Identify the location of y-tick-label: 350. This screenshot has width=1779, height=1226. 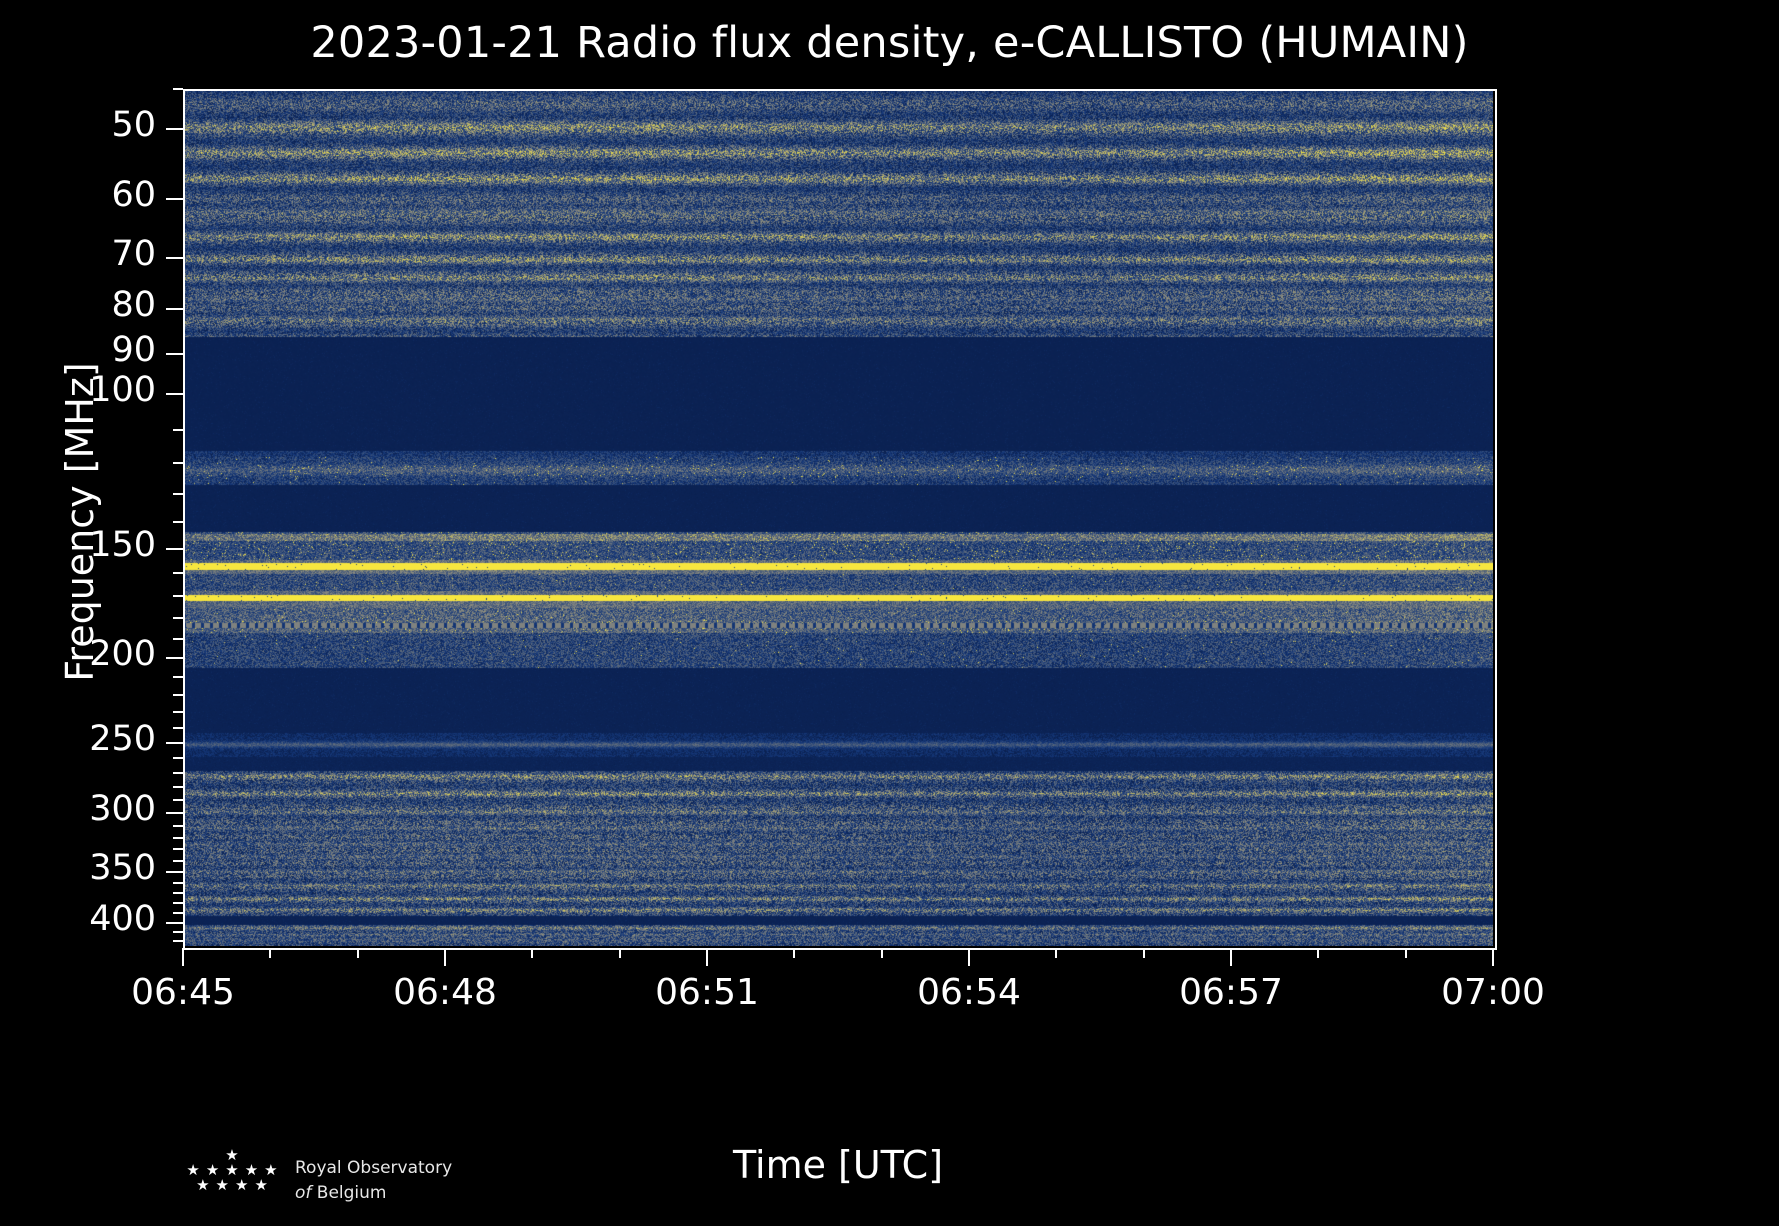
(122, 867).